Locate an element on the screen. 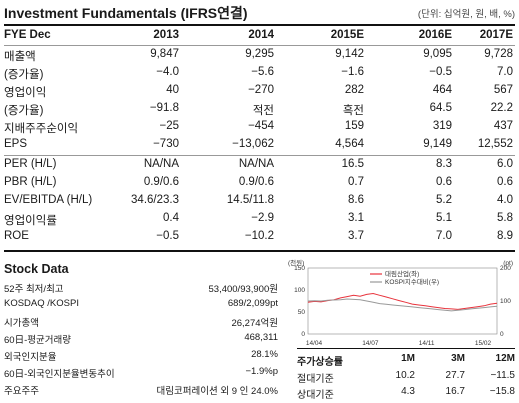  stock-data-value: −1.9%p is located at coordinates (262, 371).